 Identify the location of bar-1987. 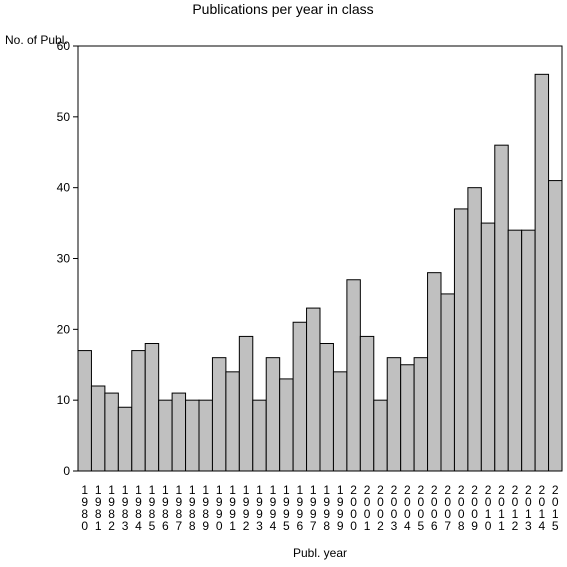
(179, 432).